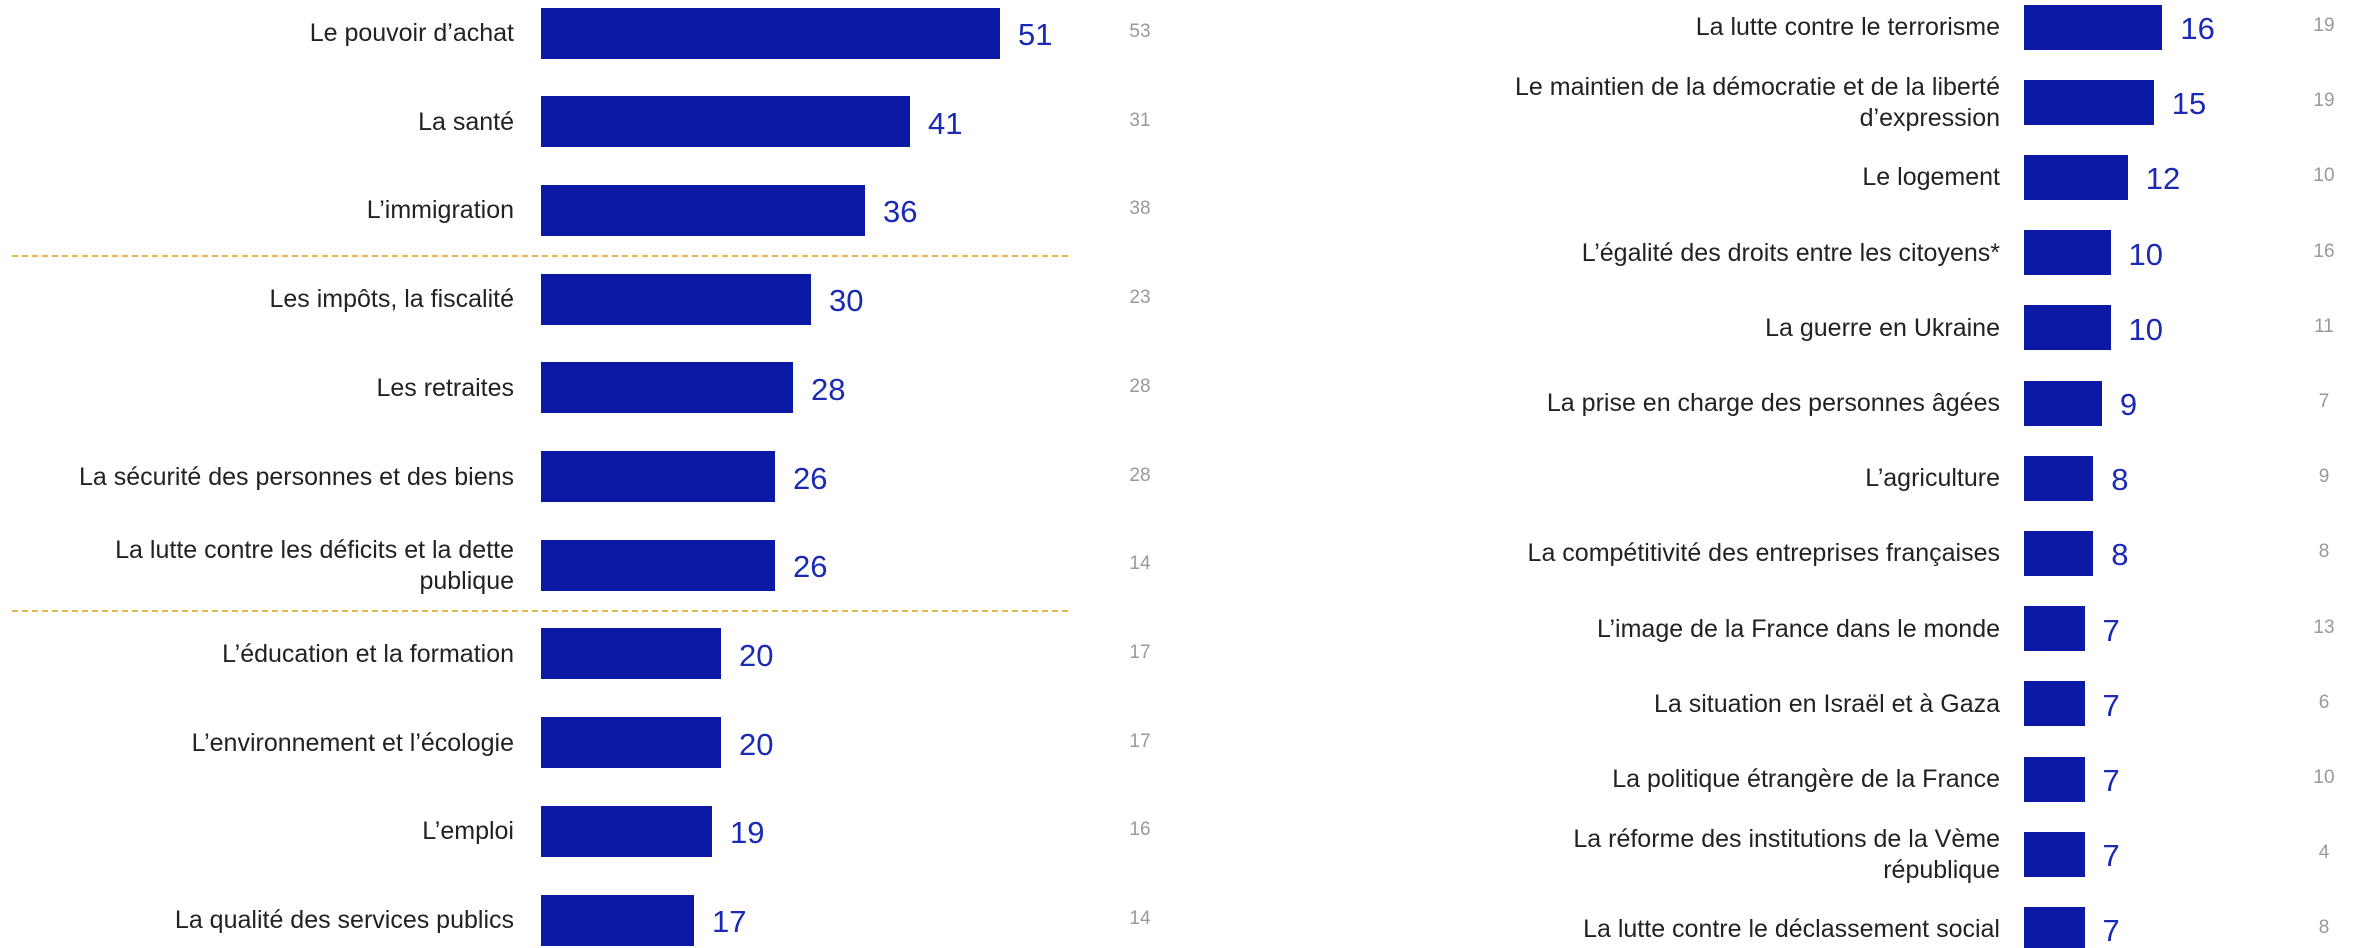 The width and height of the screenshot is (2358, 948). What do you see at coordinates (2197, 28) in the screenshot?
I see `value-label: 16` at bounding box center [2197, 28].